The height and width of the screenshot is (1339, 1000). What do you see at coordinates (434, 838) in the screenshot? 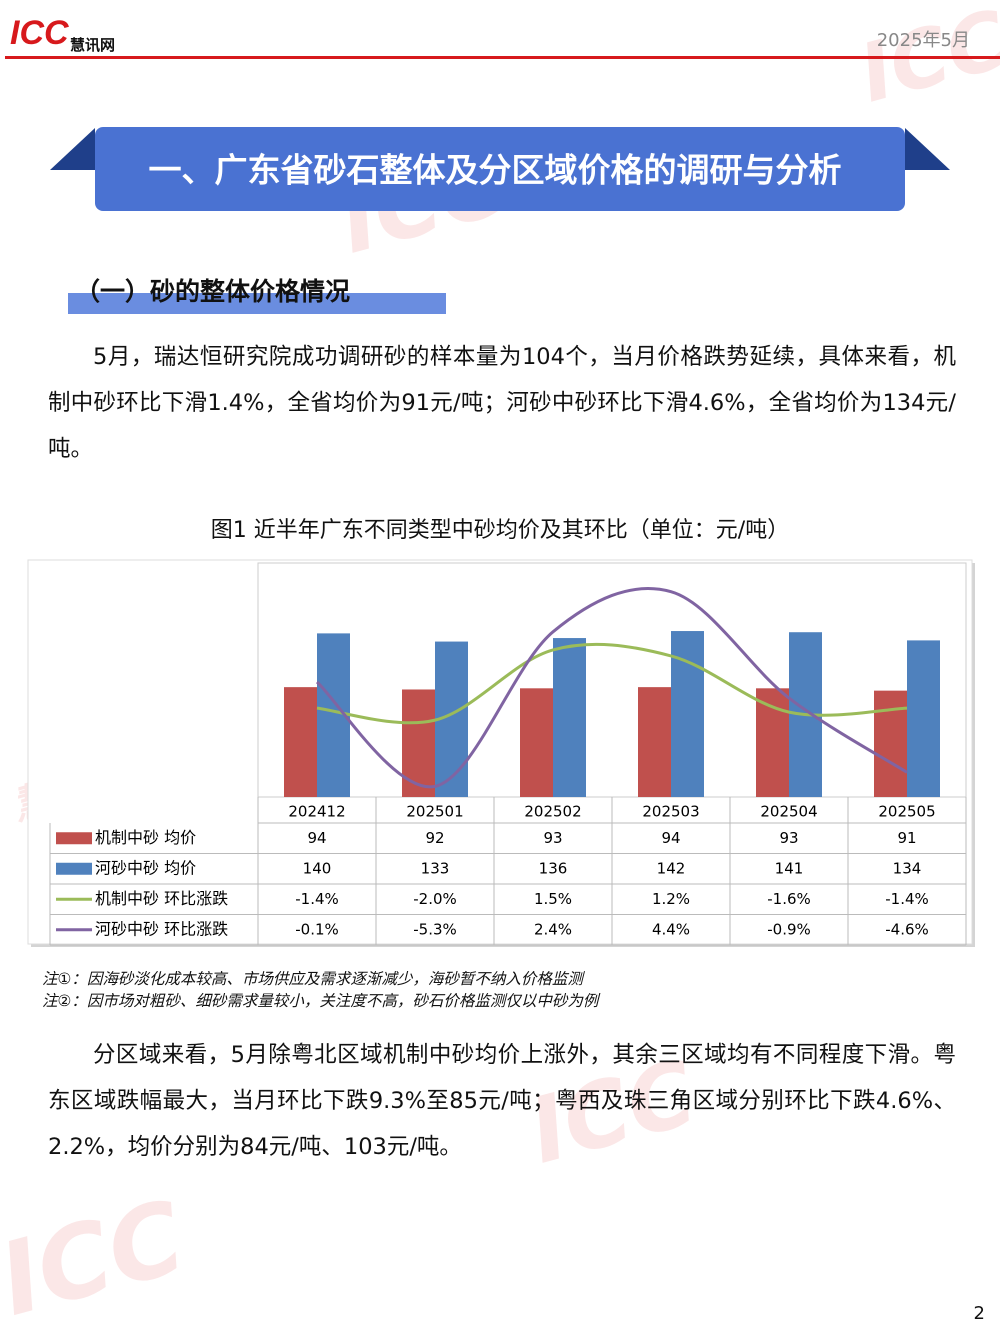
I see `table-cell: 92` at bounding box center [434, 838].